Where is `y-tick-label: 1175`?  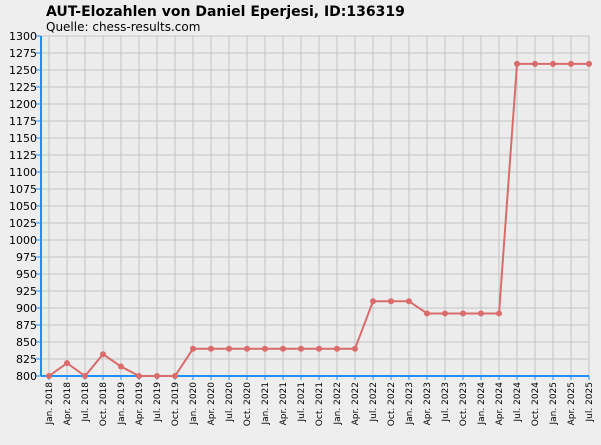 y-tick-label: 1175 is located at coordinates (23, 121).